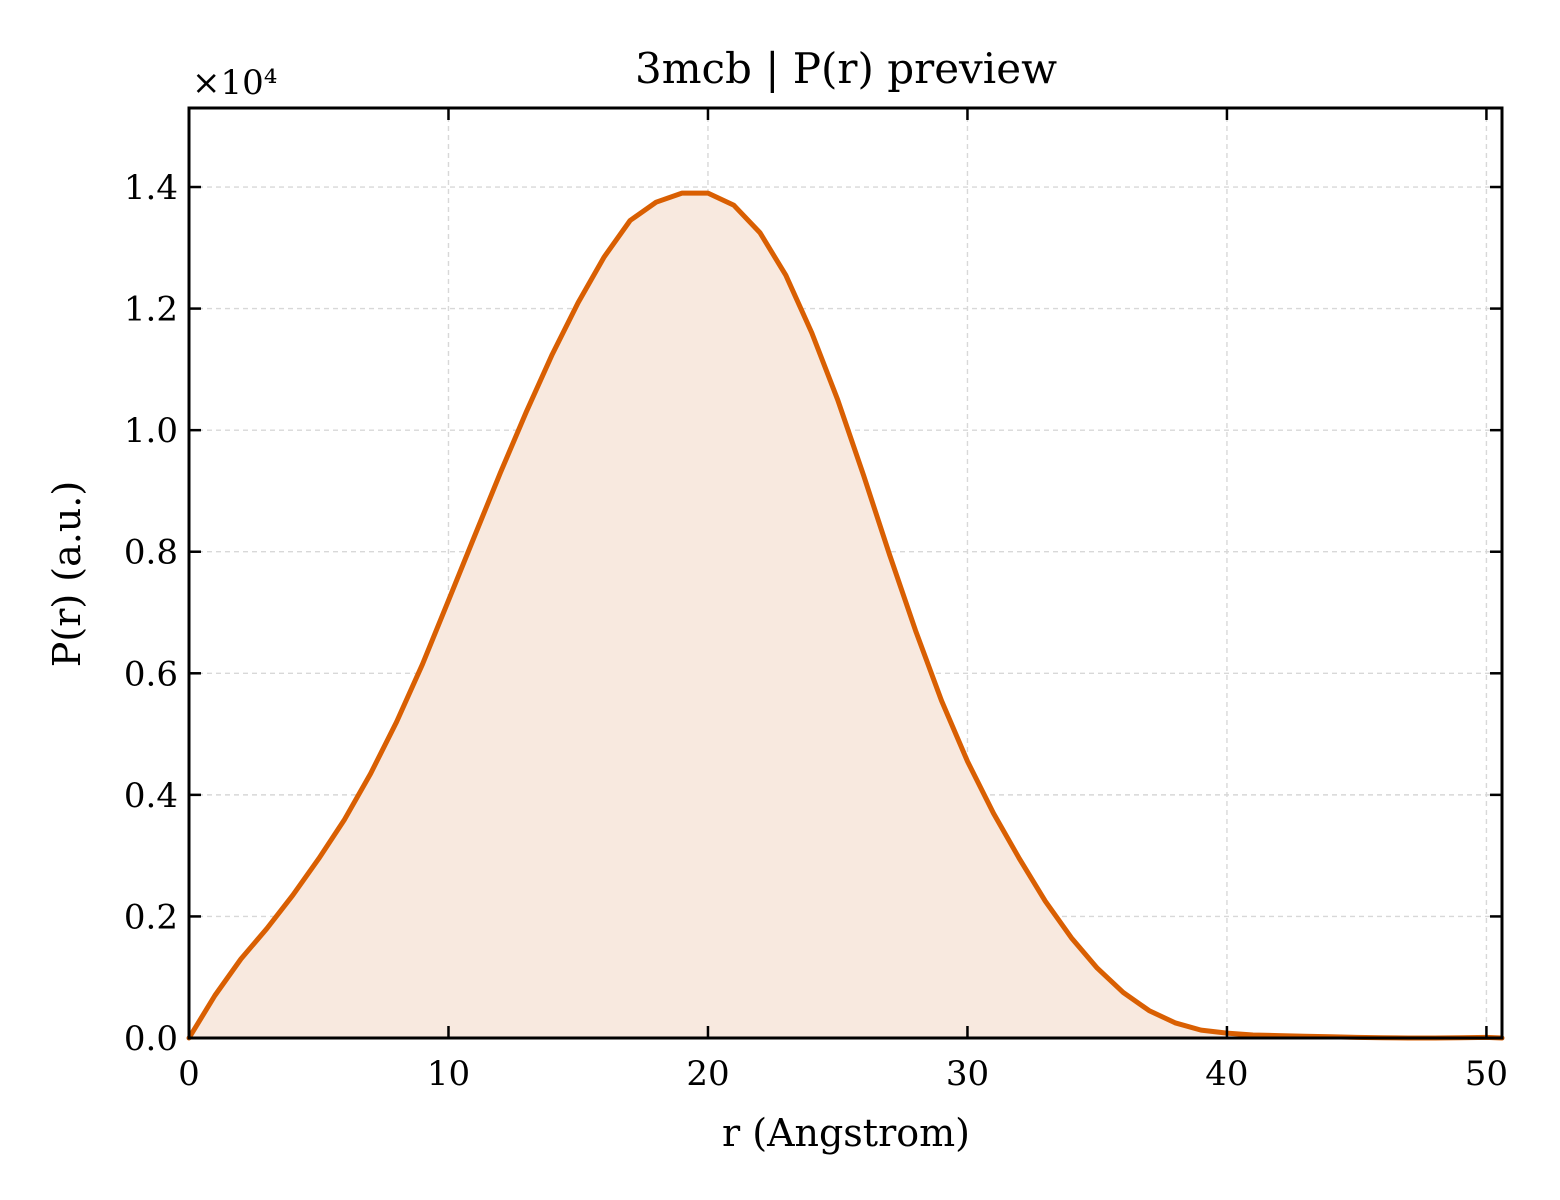  I want to click on y-tick-label: 0.0, so click(151, 1039).